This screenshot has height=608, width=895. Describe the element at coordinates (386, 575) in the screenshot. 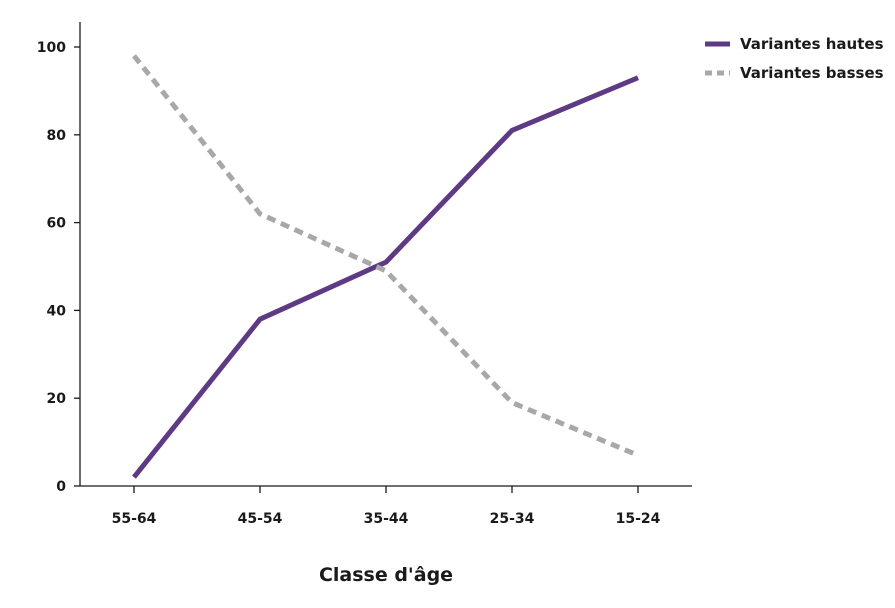

I see `x-axis-title: Classe d'âge` at that location.